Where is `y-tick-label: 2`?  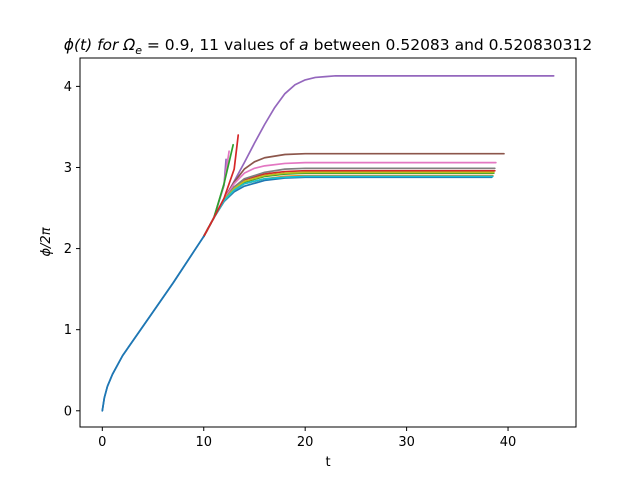 y-tick-label: 2 is located at coordinates (68, 249).